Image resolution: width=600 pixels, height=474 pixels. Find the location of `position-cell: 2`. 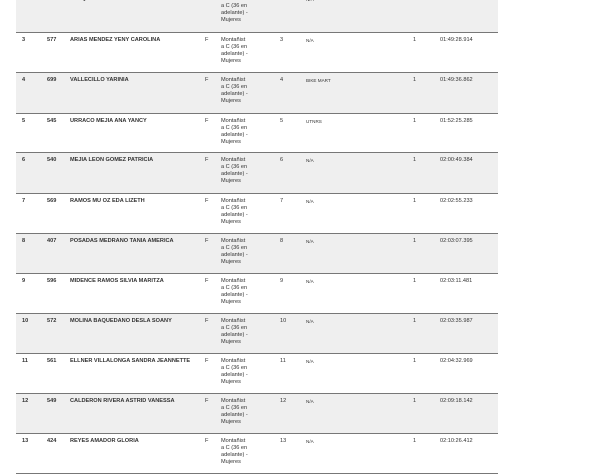

position-cell: 2 is located at coordinates (23, 1).